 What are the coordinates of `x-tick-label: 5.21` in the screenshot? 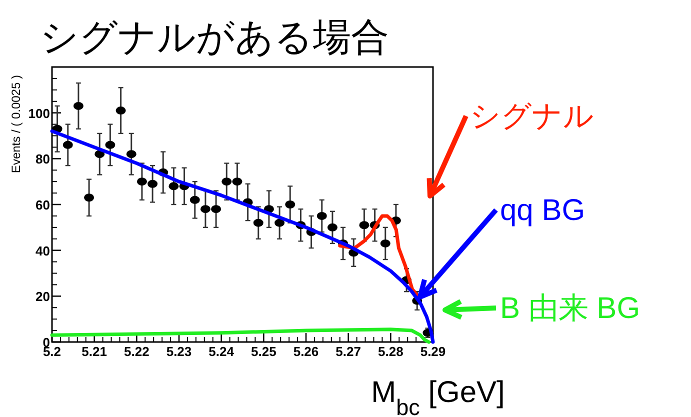 It's located at (94, 351).